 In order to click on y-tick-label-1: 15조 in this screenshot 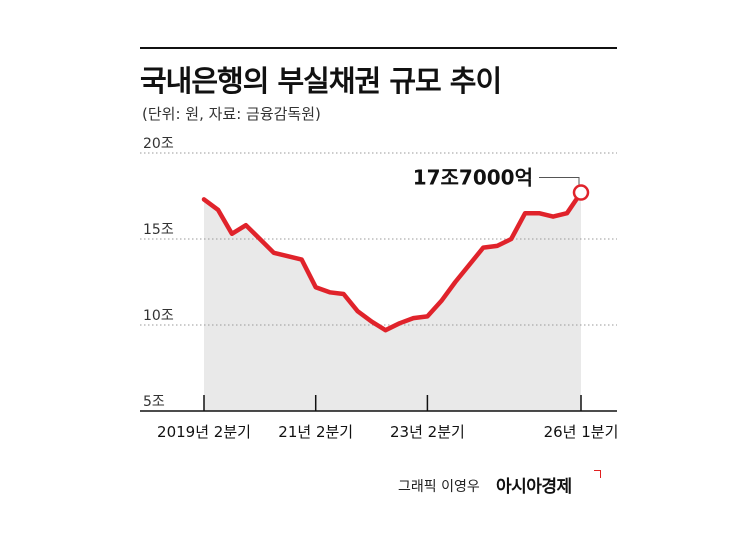, I will do `click(158, 230)`.